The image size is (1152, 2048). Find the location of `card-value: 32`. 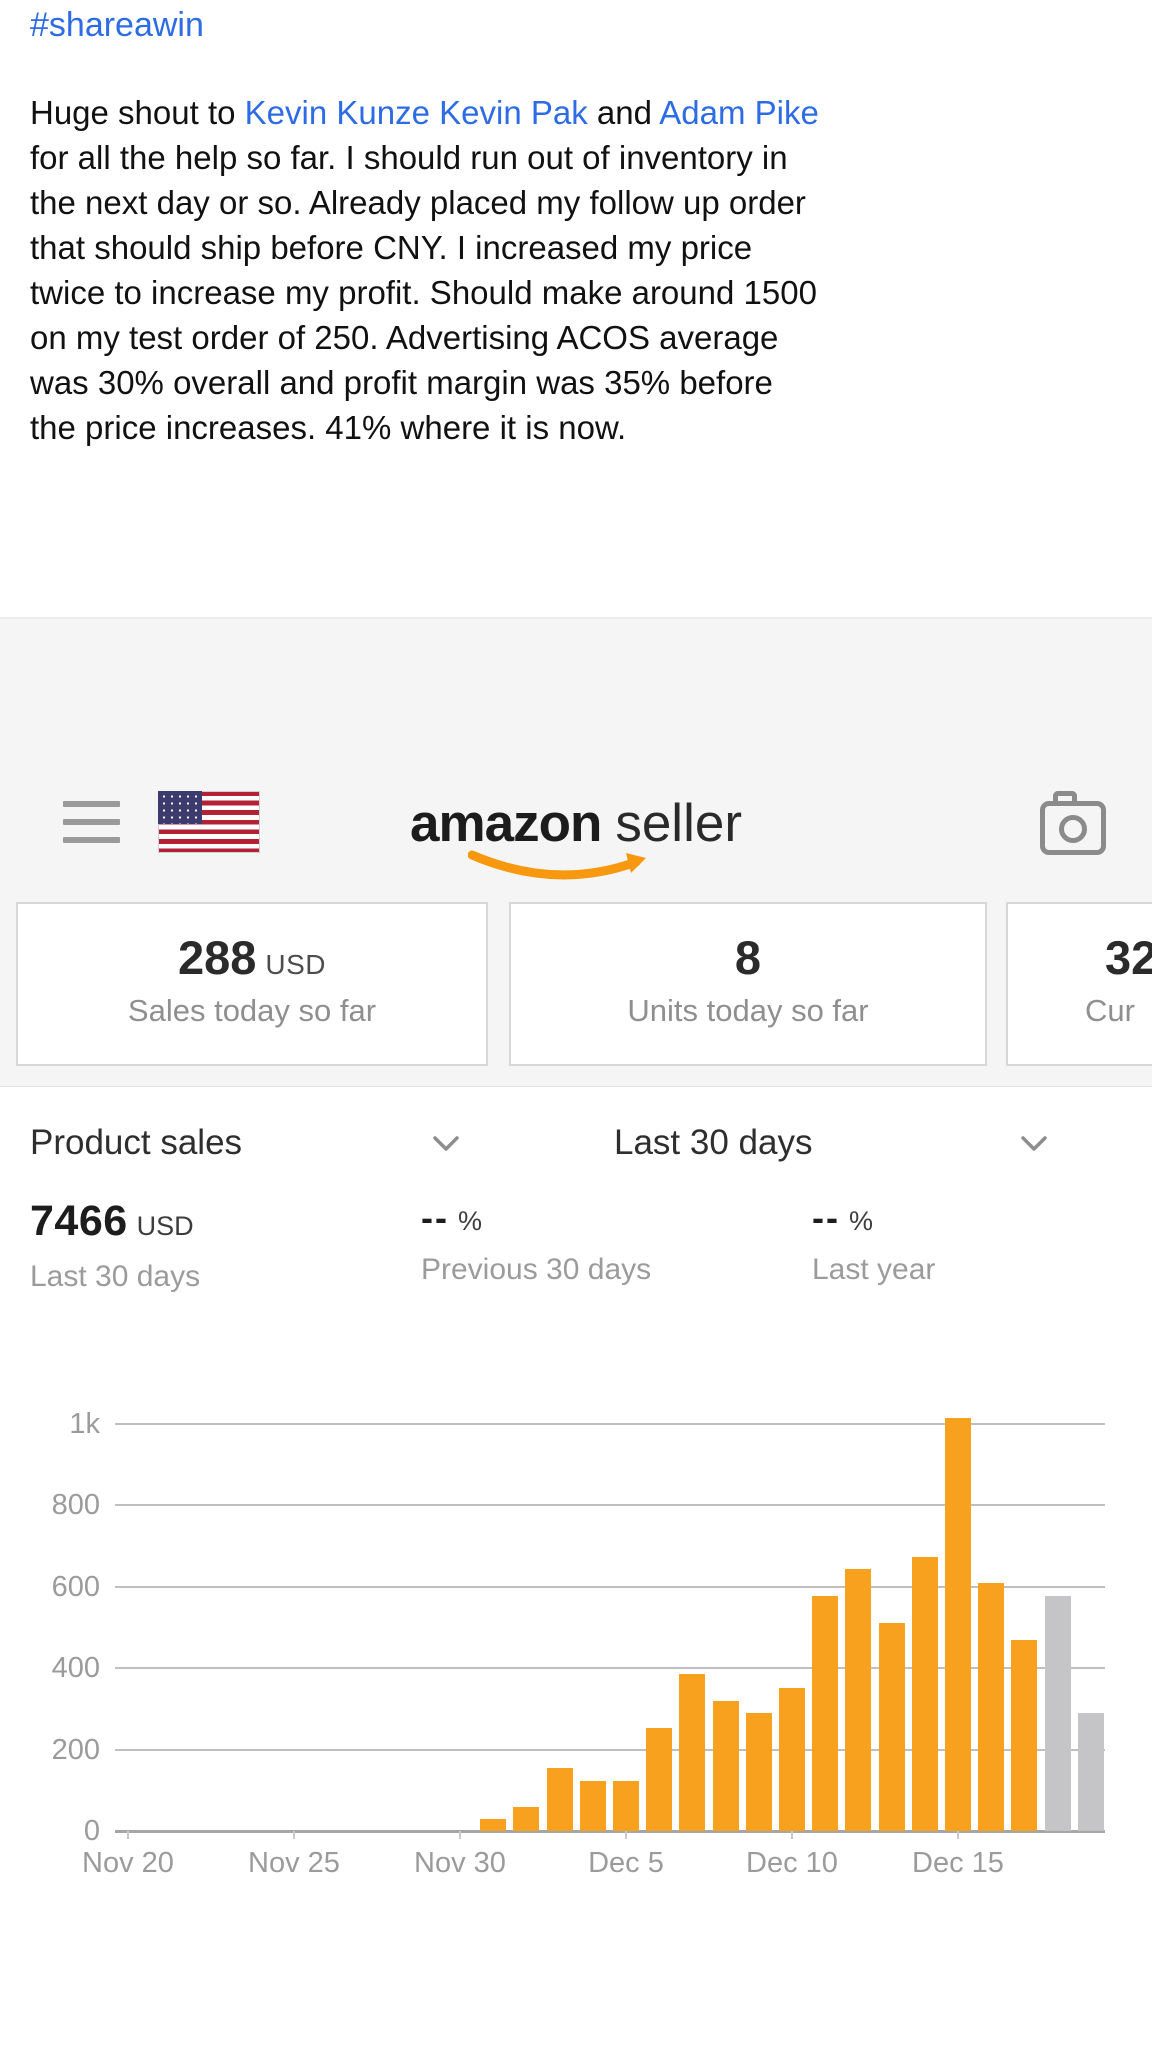

card-value: 32 is located at coordinates (1128, 957).